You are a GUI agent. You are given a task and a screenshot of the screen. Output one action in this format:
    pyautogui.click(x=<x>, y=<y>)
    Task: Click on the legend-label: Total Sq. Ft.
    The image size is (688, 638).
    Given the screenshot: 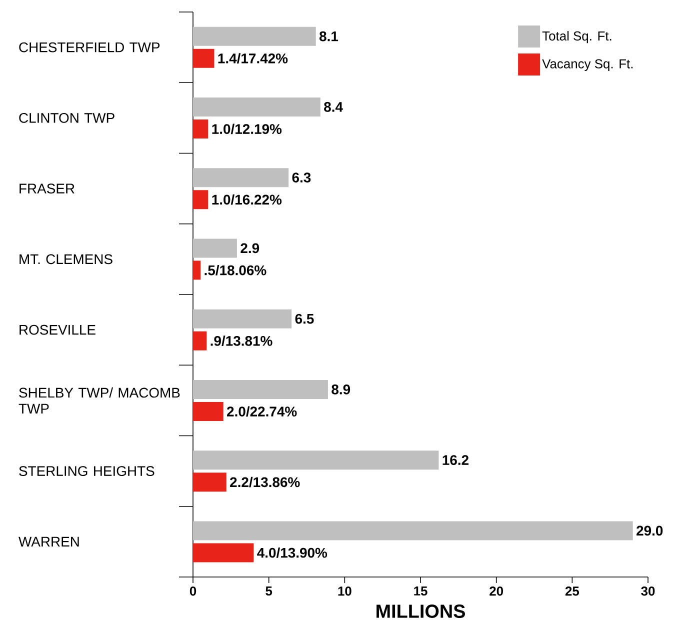 What is the action you would take?
    pyautogui.click(x=577, y=37)
    